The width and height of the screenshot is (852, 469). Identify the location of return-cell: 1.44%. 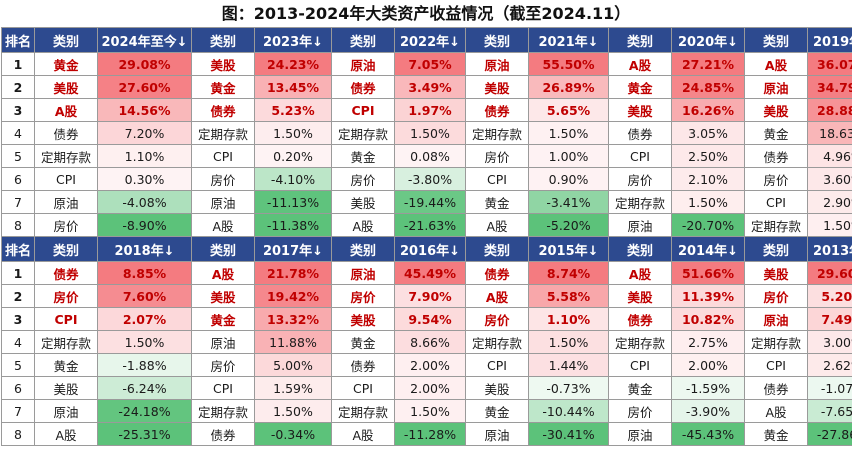
(568, 365).